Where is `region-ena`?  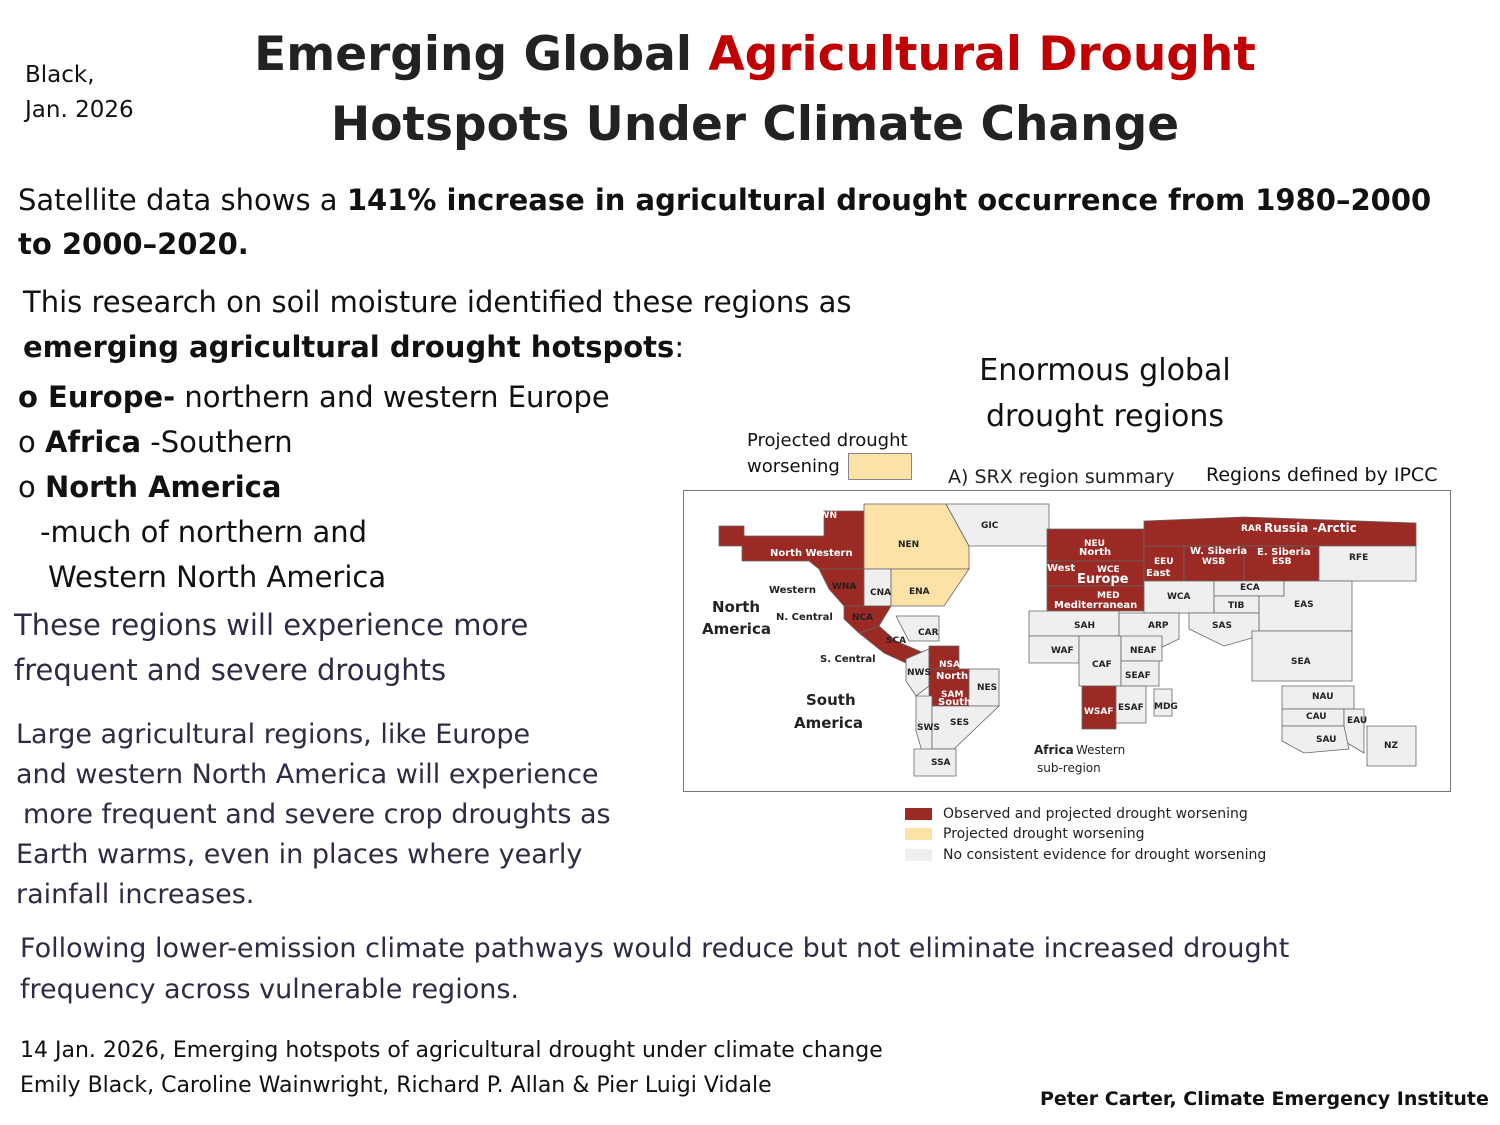
region-ena is located at coordinates (930, 587).